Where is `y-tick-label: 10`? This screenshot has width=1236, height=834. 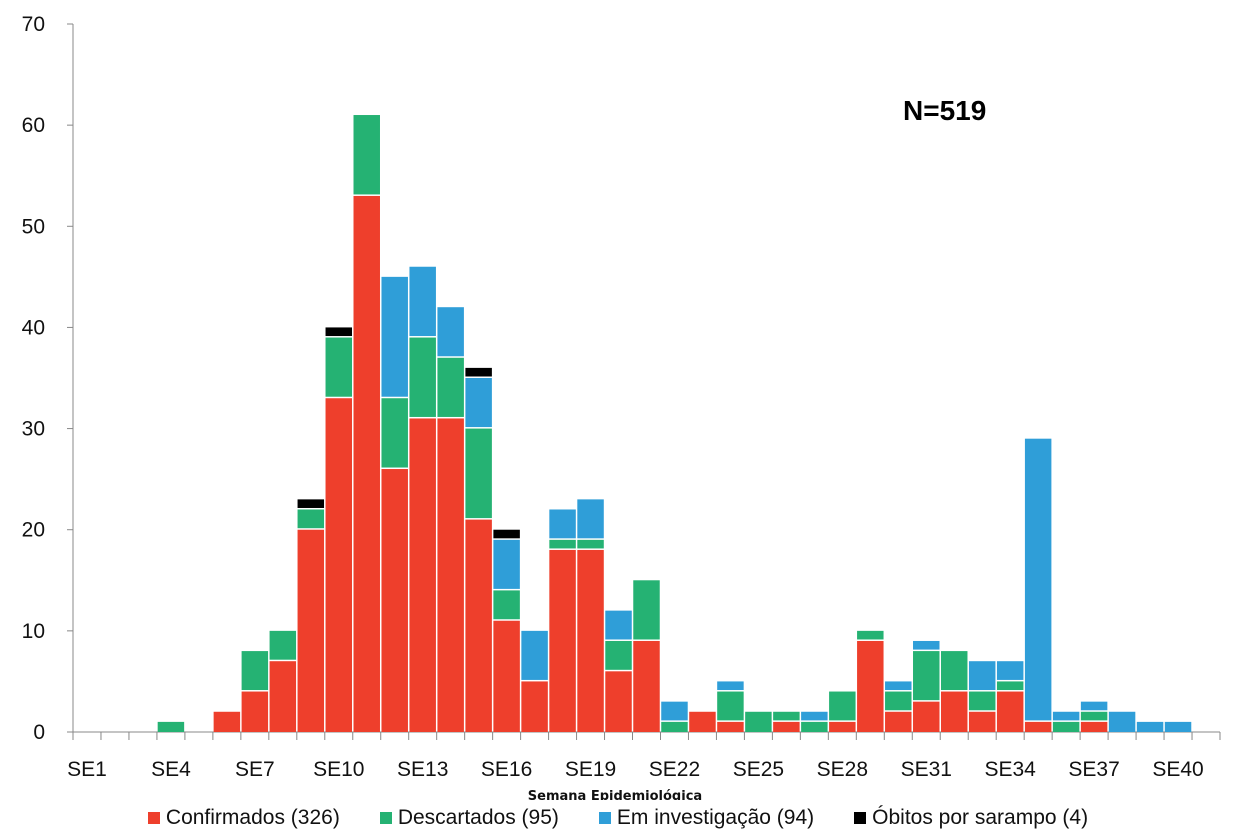
y-tick-label: 10 is located at coordinates (33, 631).